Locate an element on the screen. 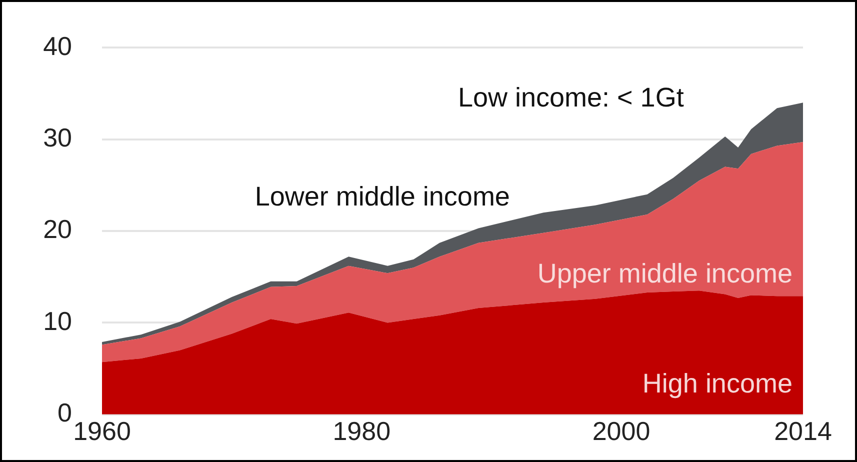 Image resolution: width=857 pixels, height=462 pixels. annotation: Low income: < 1Gt is located at coordinates (571, 97).